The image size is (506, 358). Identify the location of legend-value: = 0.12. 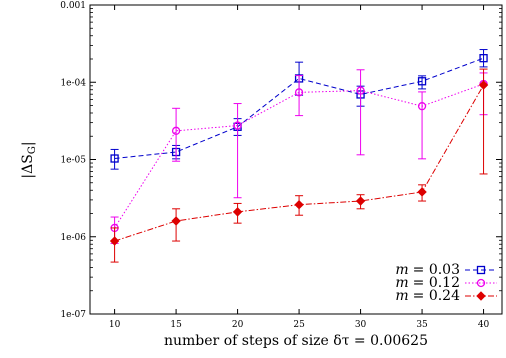
(436, 283).